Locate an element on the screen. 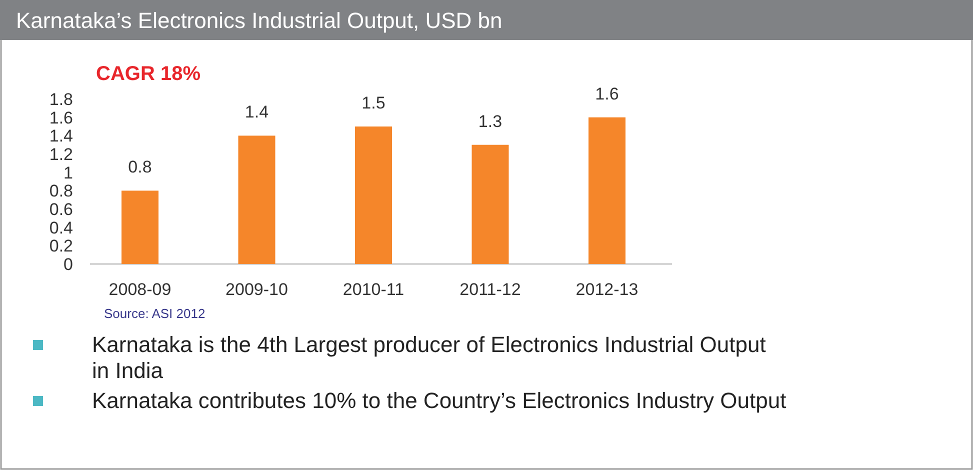 This screenshot has width=973, height=470. x-tick-label: 2009-10 is located at coordinates (257, 289).